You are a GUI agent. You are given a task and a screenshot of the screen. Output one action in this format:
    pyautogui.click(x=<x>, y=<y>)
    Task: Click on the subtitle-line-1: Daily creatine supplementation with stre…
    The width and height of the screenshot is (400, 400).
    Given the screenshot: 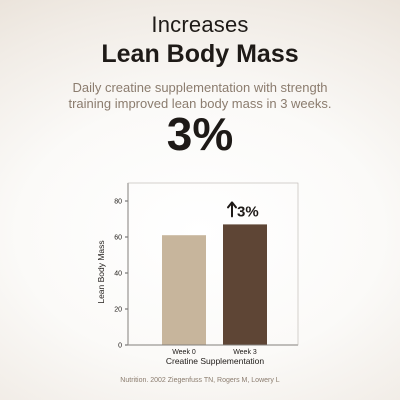 What is the action you would take?
    pyautogui.click(x=200, y=87)
    